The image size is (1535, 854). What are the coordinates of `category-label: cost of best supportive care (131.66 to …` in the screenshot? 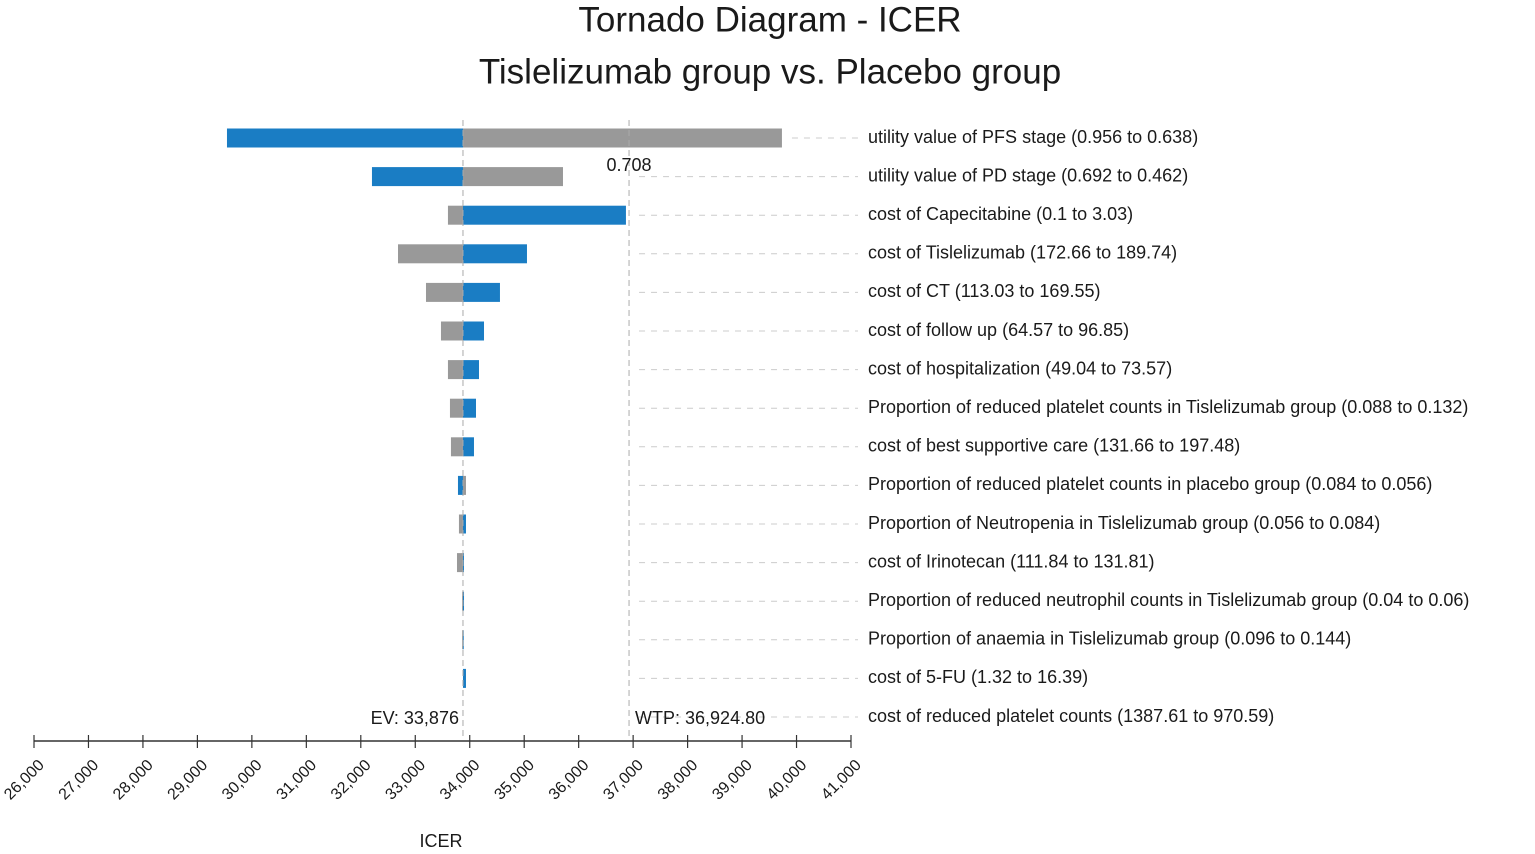 It's located at (1054, 446).